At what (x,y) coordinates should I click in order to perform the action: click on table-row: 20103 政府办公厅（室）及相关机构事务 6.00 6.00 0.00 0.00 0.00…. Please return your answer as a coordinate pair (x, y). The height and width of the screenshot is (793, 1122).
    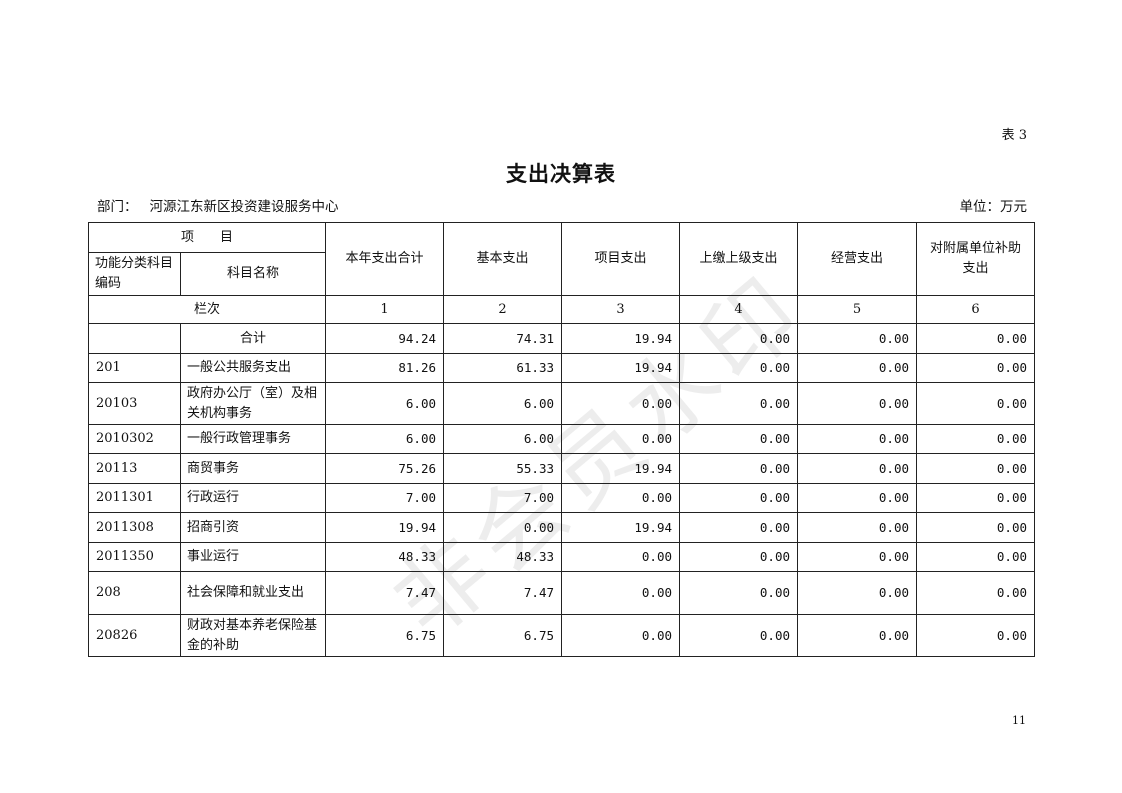
    Looking at the image, I should click on (562, 403).